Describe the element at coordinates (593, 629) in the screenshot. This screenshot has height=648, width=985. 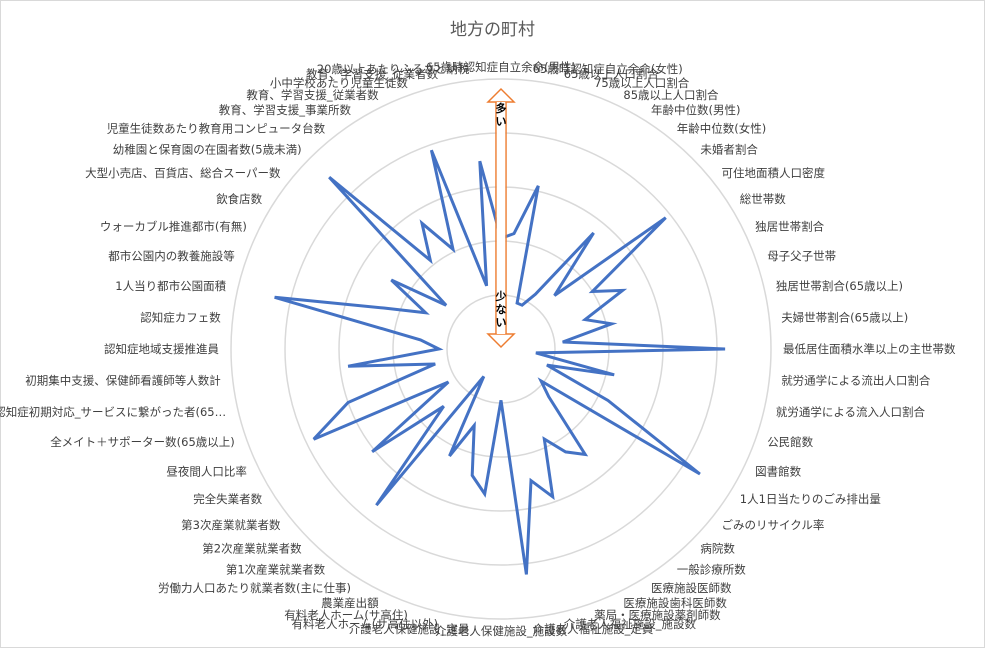
I see `category-label: 介護老人福祉施設_定員` at that location.